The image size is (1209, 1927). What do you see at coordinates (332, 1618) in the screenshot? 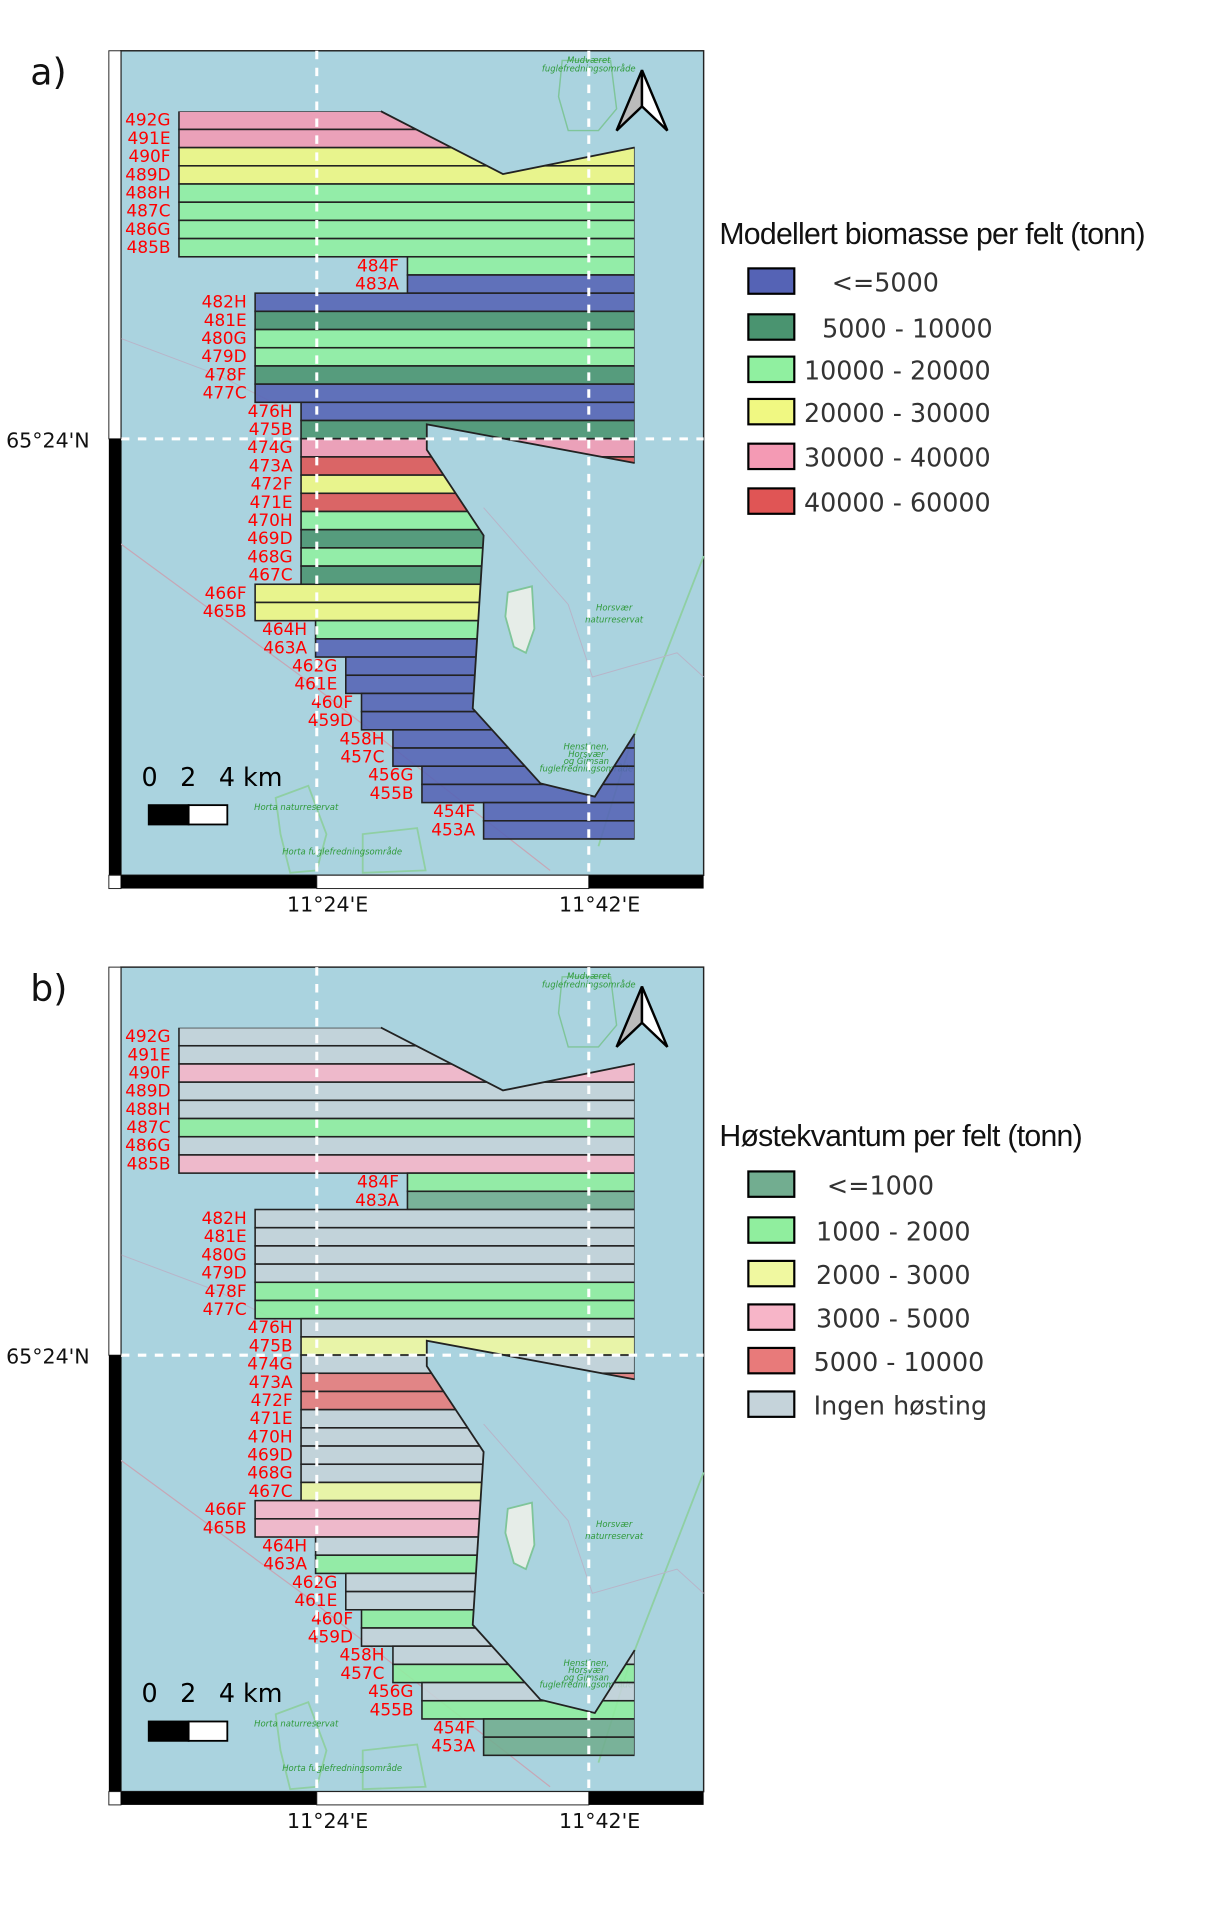
I see `field-label: 460F` at bounding box center [332, 1618].